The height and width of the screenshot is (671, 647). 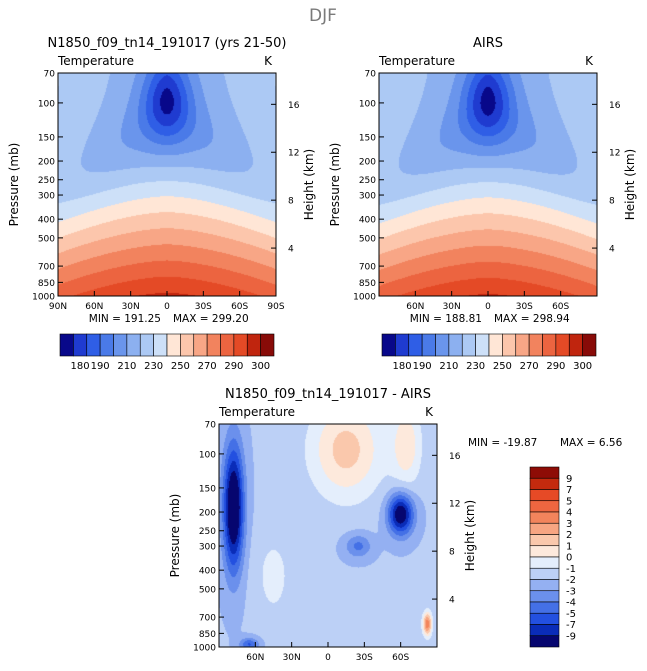 What do you see at coordinates (569, 524) in the screenshot?
I see `colorbar-label: 3` at bounding box center [569, 524].